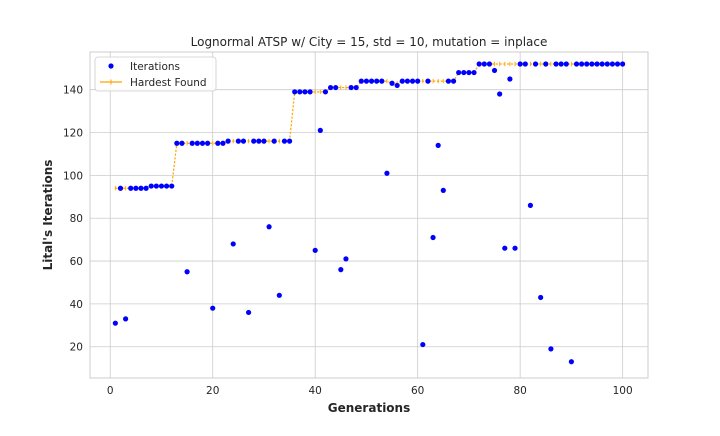 This screenshot has width=720, height=436. What do you see at coordinates (155, 74) in the screenshot?
I see `legend-box` at bounding box center [155, 74].